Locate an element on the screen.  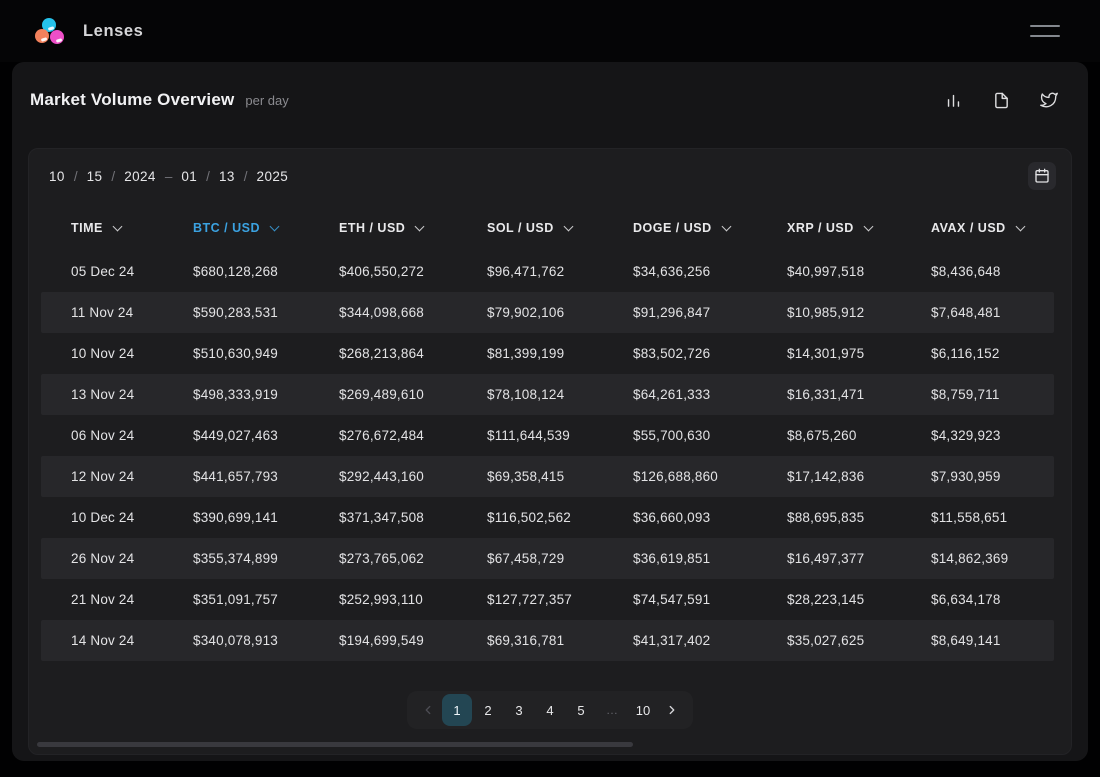
table-cell: $441,657,793 is located at coordinates (235, 476).